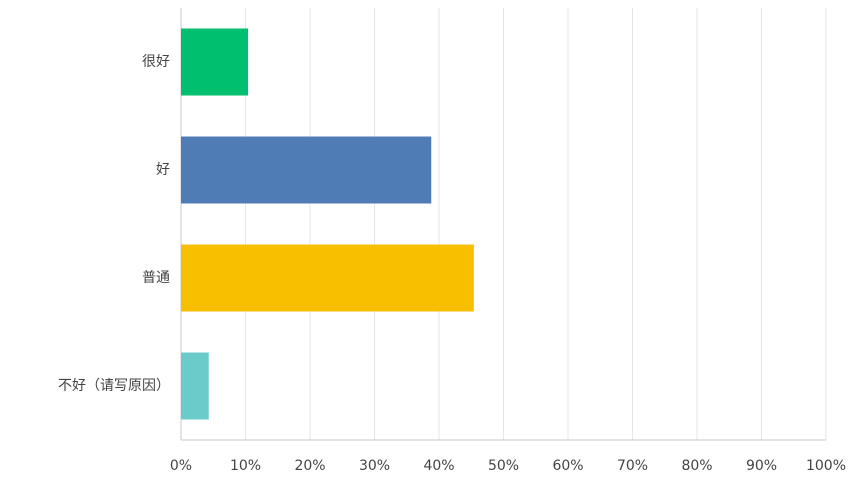 This screenshot has height=492, width=859. I want to click on x-tick-label: 30%, so click(374, 466).